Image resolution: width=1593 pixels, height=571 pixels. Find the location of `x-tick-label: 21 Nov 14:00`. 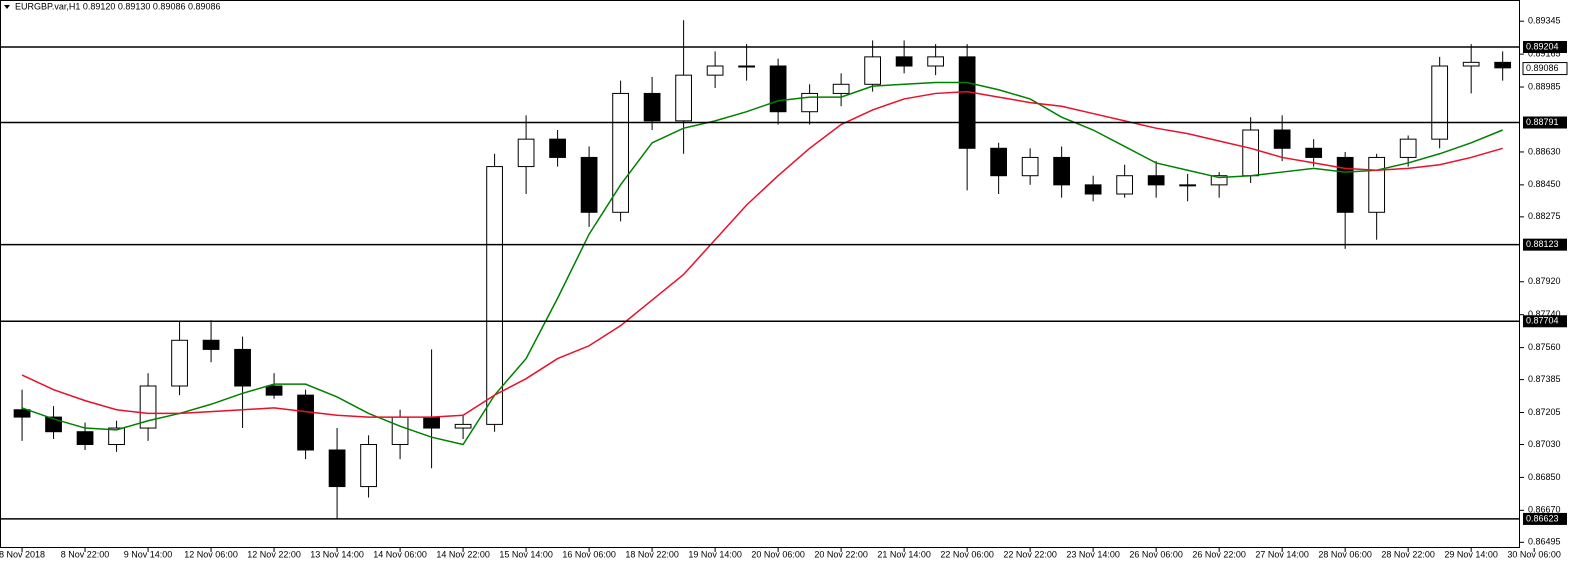

x-tick-label: 21 Nov 14:00 is located at coordinates (904, 554).